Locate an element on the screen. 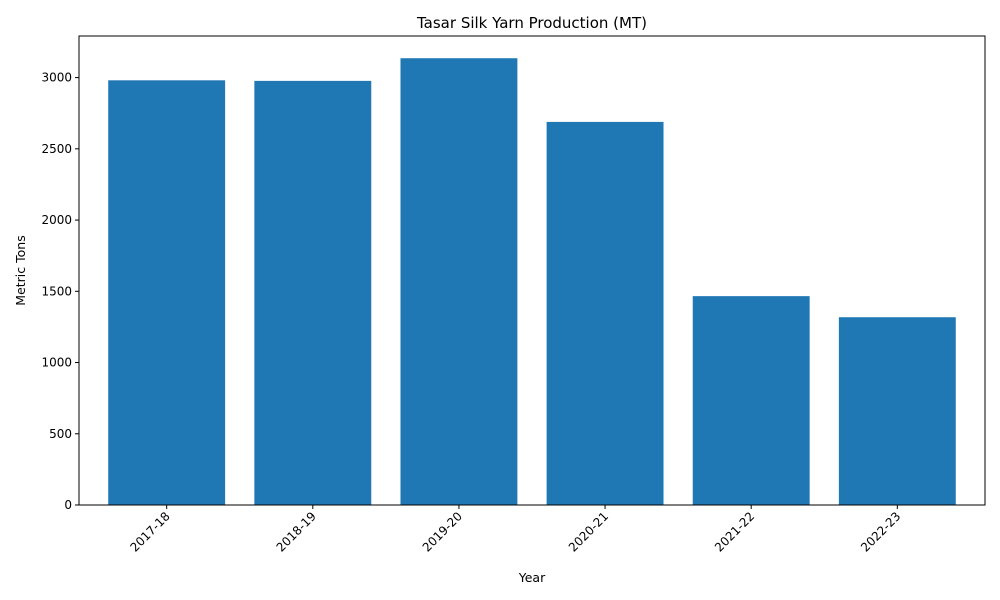  x-tick-label: 2020-21 is located at coordinates (588, 531).